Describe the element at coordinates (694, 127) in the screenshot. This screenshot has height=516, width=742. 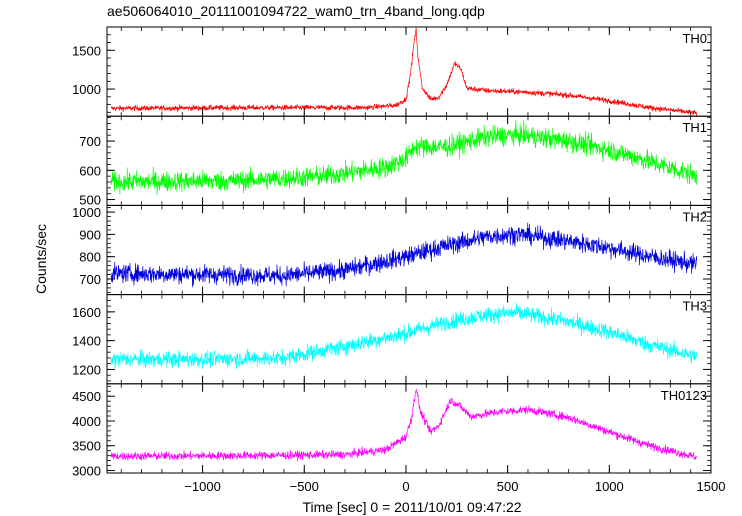
I see `panel-label-th1: TH1` at that location.